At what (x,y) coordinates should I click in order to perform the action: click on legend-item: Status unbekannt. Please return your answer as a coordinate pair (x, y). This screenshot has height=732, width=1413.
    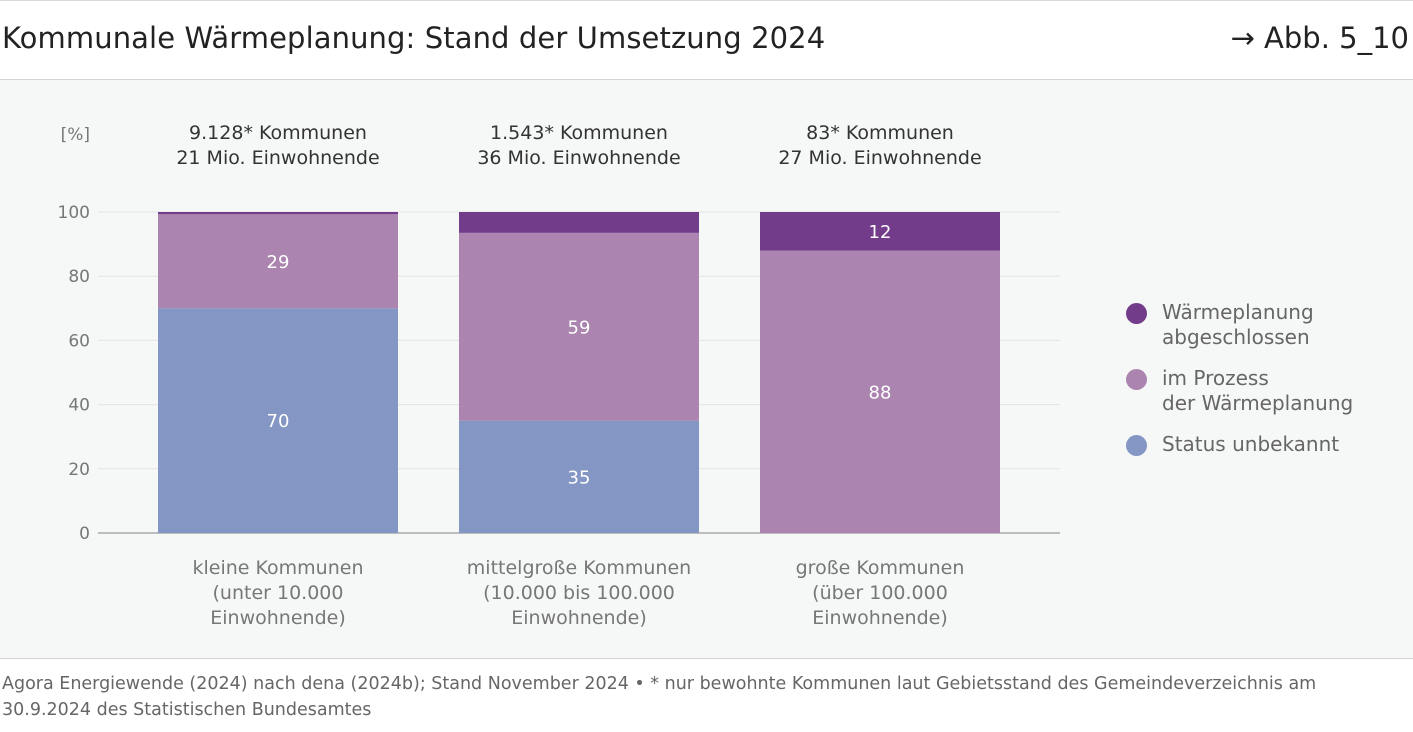
    Looking at the image, I should click on (1239, 444).